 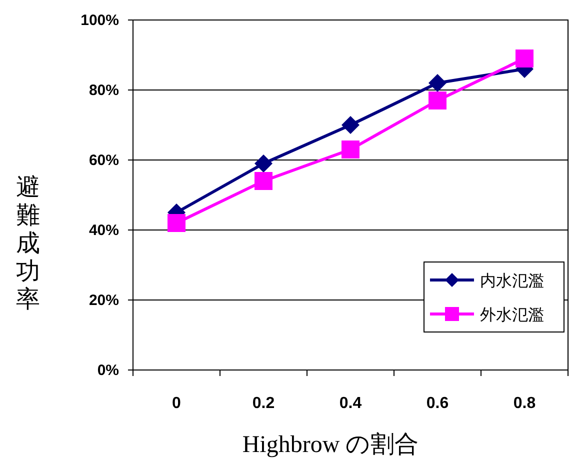 I want to click on ylabel: 避難成功率, so click(x=28, y=244).